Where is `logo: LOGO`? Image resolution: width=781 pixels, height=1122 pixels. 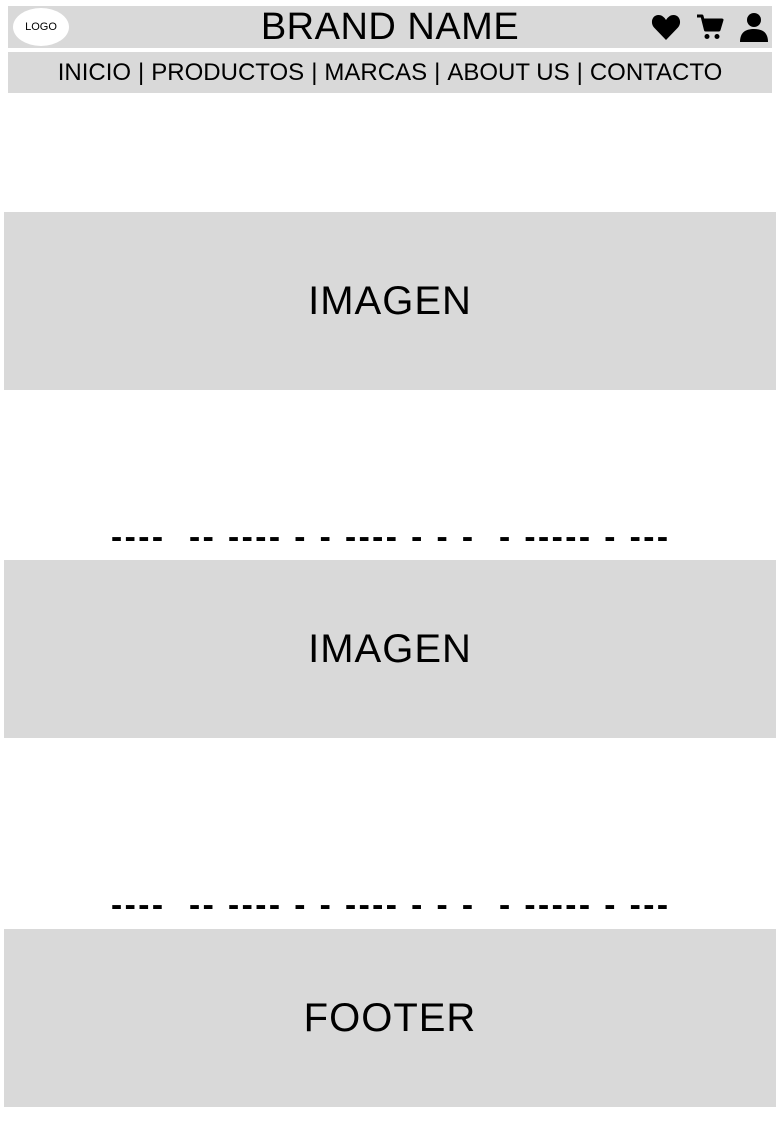 logo: LOGO is located at coordinates (41, 27).